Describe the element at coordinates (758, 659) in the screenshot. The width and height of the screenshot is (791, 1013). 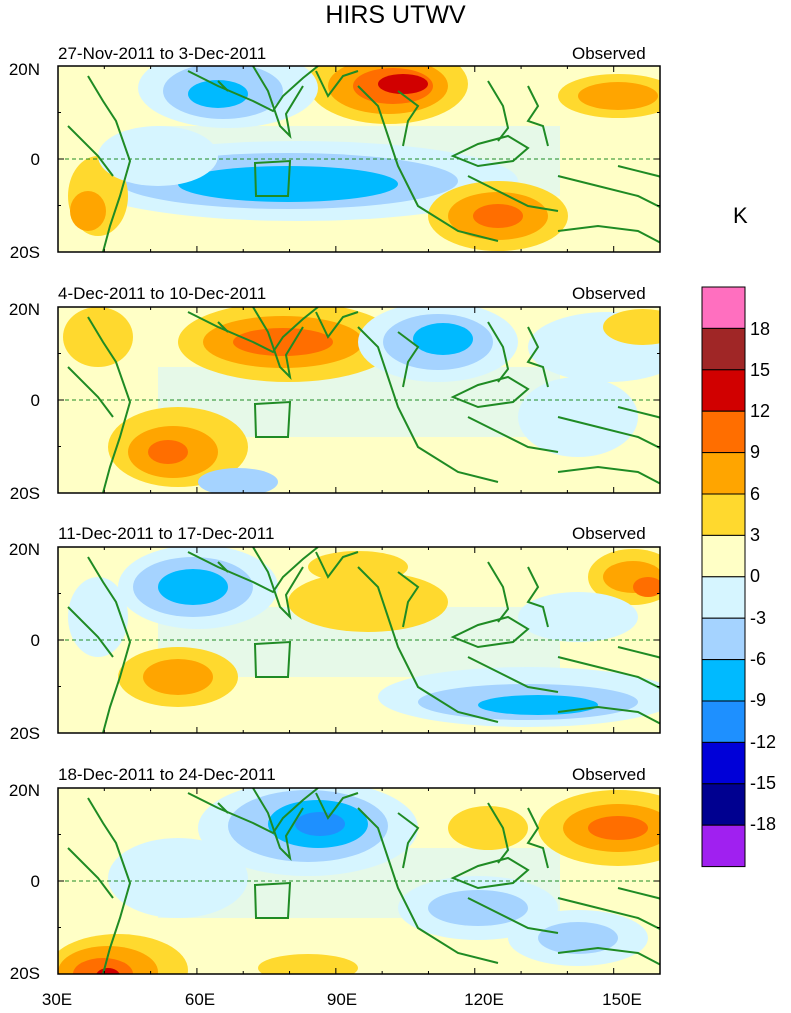
I see `colorbar-label-neg6: -6` at that location.